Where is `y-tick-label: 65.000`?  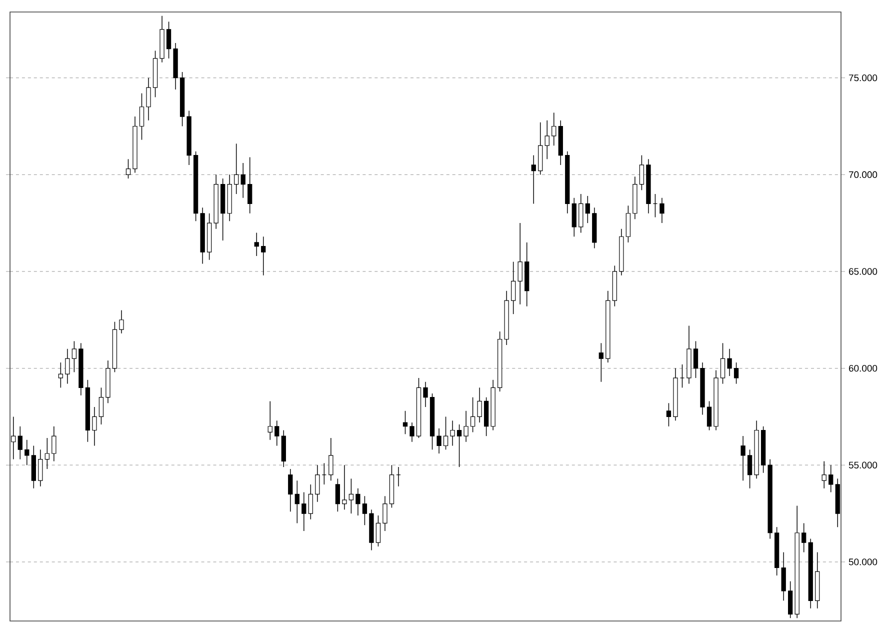
y-tick-label: 65.000 is located at coordinates (863, 271).